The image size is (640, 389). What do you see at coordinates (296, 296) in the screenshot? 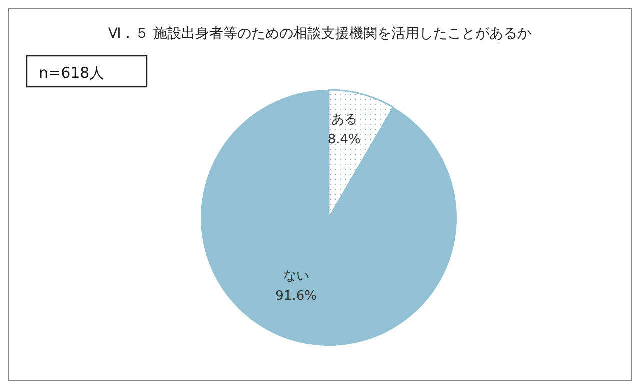
I see `data-label: 91.6%` at bounding box center [296, 296].